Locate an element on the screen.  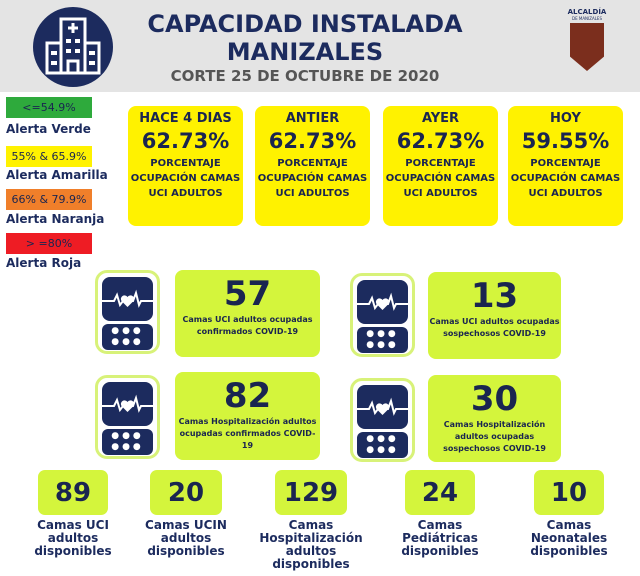
available-value: 89 is located at coordinates (73, 492).